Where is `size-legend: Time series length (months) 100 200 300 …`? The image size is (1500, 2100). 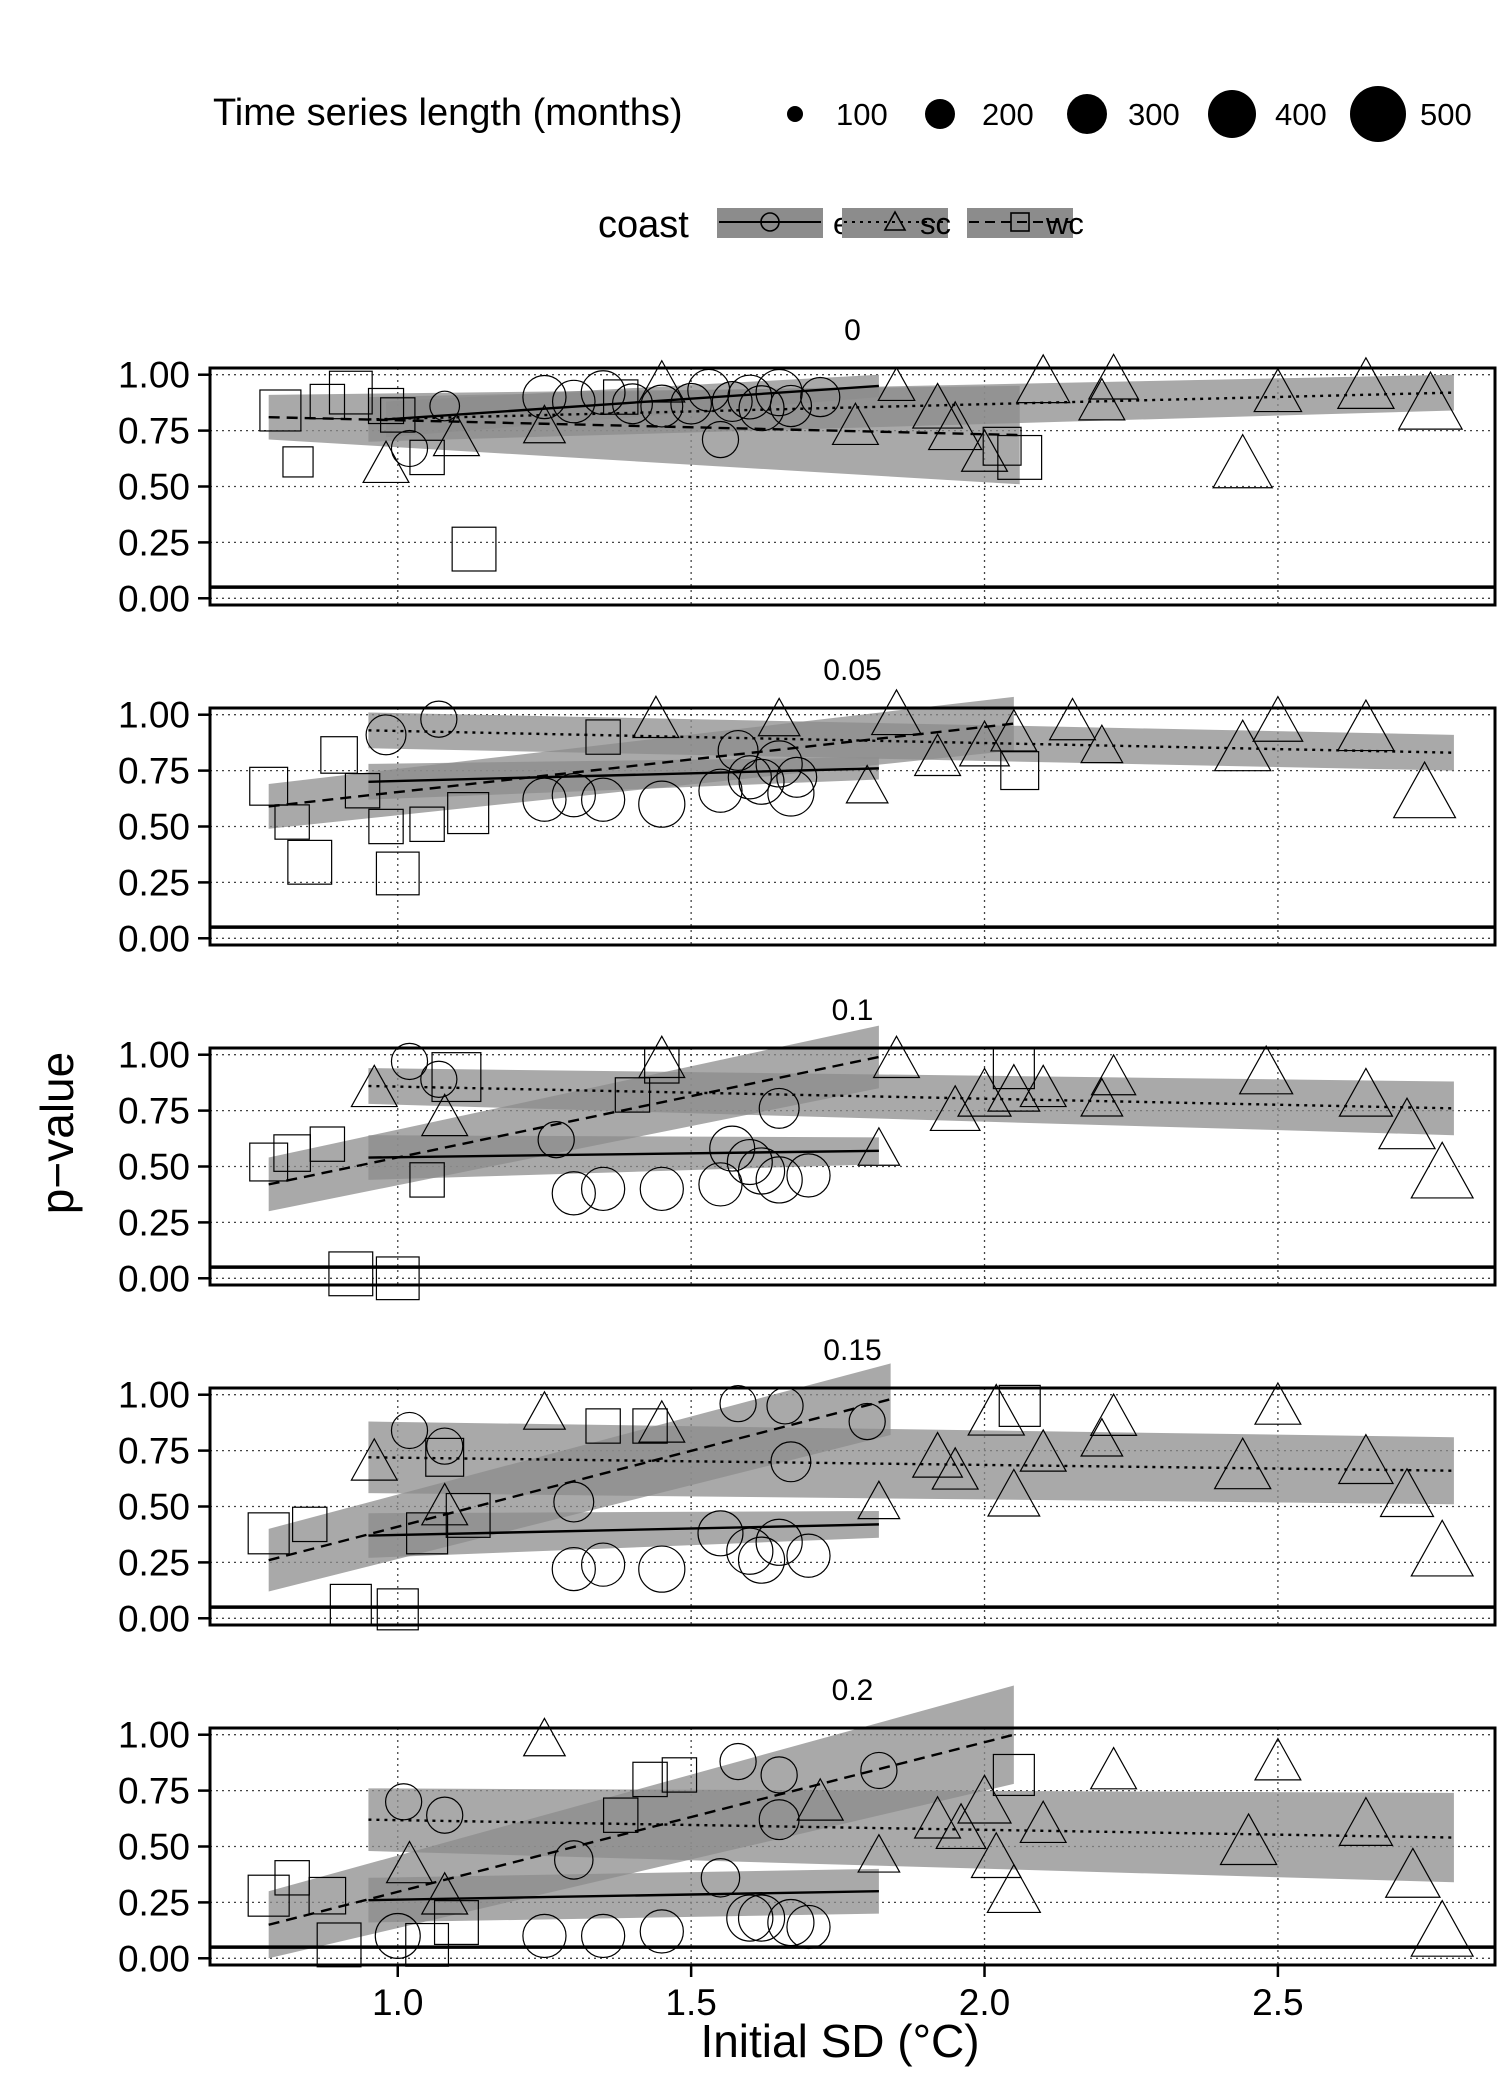
size-legend: Time series length (months) 100 200 300 … is located at coordinates (842, 114).